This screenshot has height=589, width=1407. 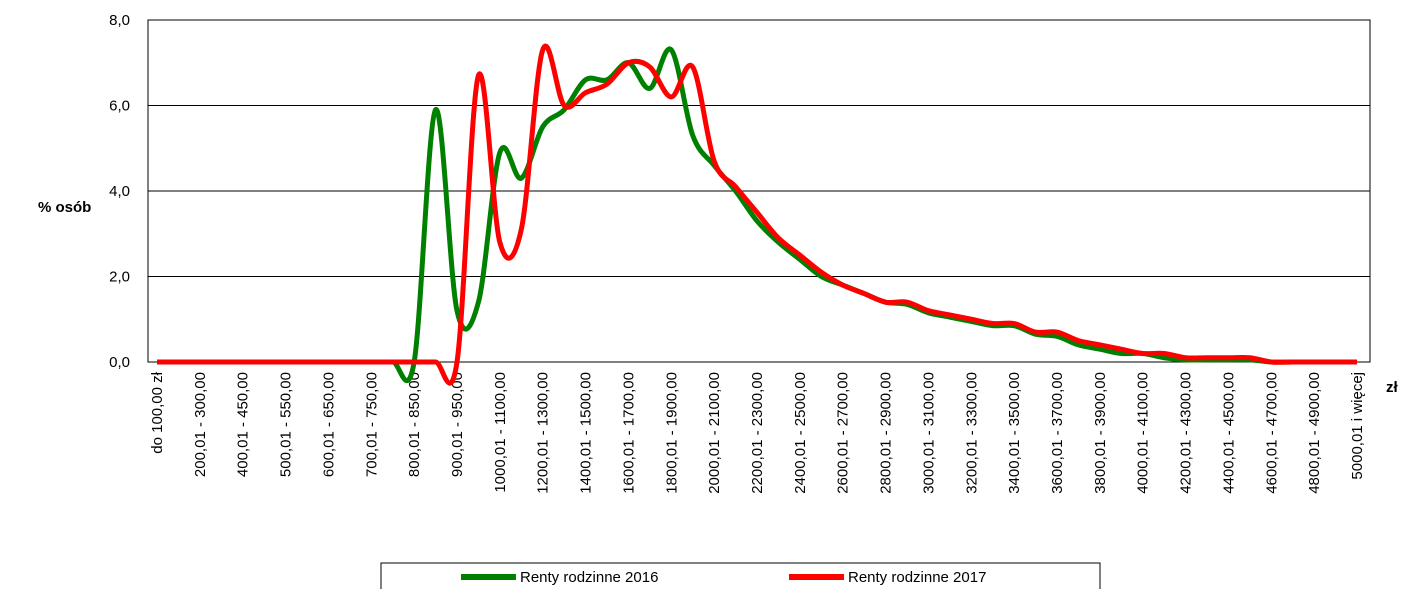 I want to click on x-tick-label: 3400,01 - 3500,00, so click(x=1014, y=433).